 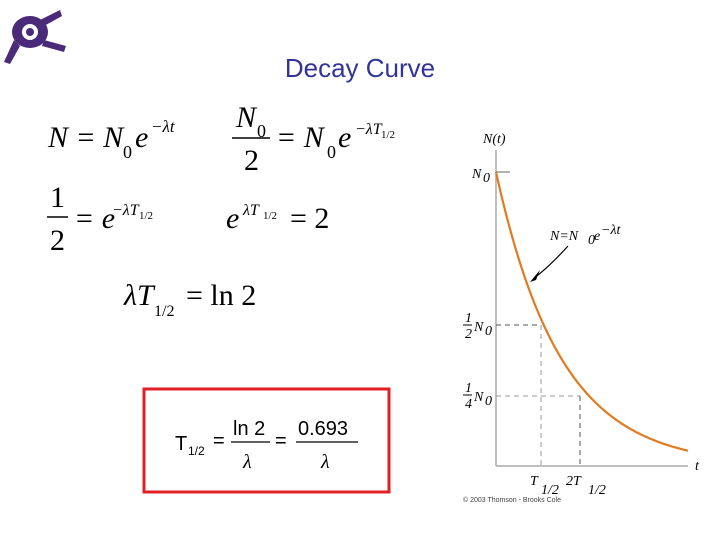 I want to click on y-axis-label: N(t), so click(x=494, y=139).